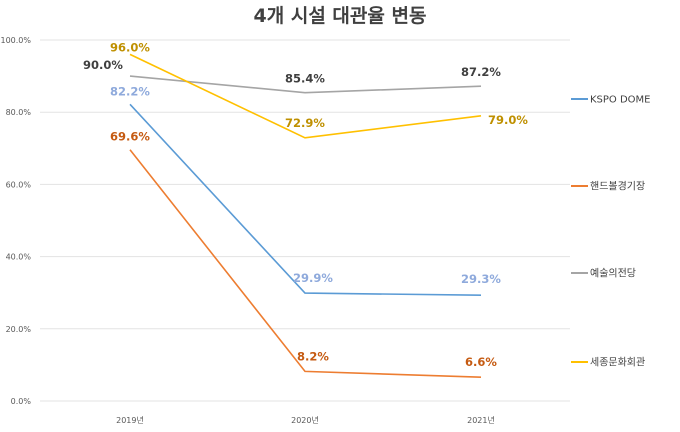 This screenshot has height=432, width=680. I want to click on chart-title: 4개 시설 대관율 변동, so click(340, 16).